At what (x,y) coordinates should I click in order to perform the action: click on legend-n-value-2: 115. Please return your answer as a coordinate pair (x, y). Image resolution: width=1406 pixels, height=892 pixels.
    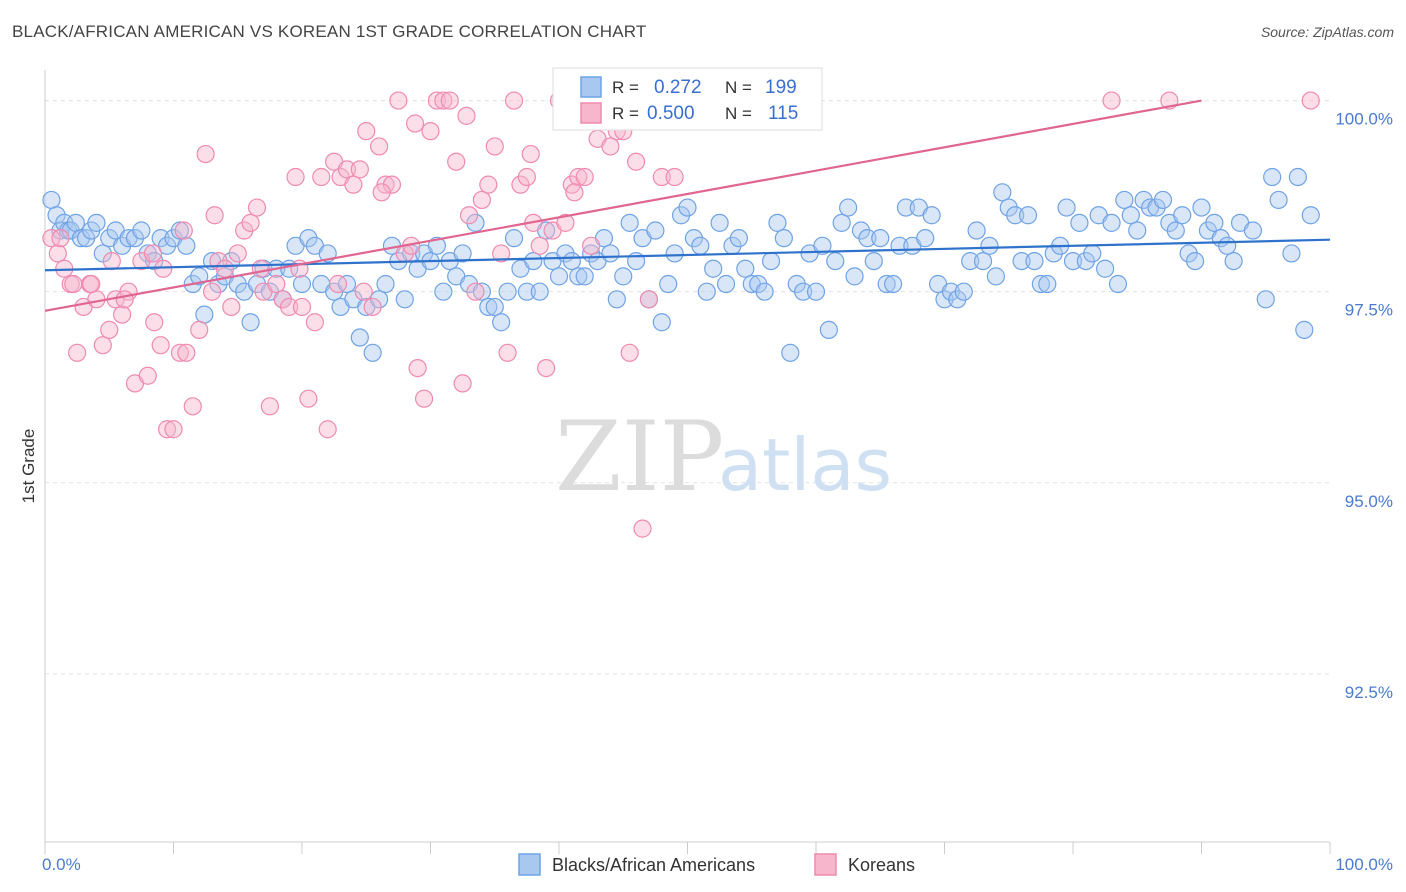
    Looking at the image, I should click on (783, 113).